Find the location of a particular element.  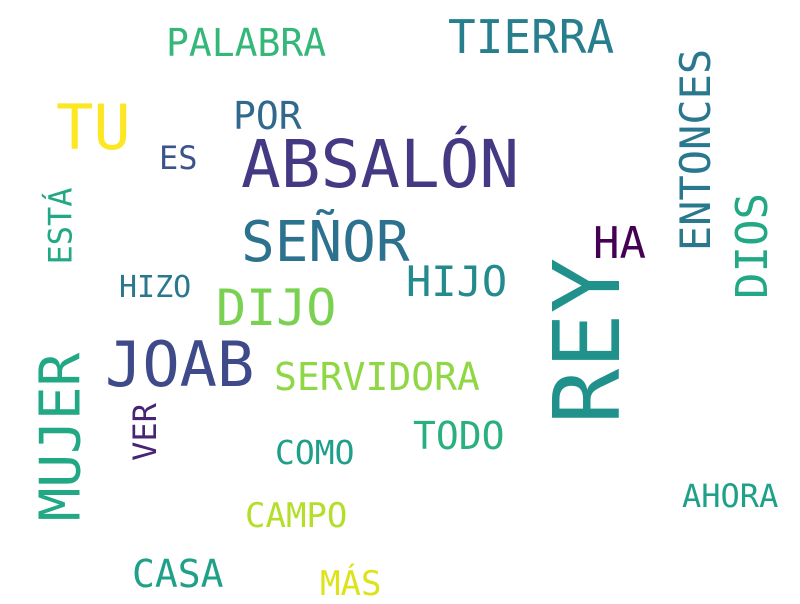

word-joab: JOAB is located at coordinates (180, 364).